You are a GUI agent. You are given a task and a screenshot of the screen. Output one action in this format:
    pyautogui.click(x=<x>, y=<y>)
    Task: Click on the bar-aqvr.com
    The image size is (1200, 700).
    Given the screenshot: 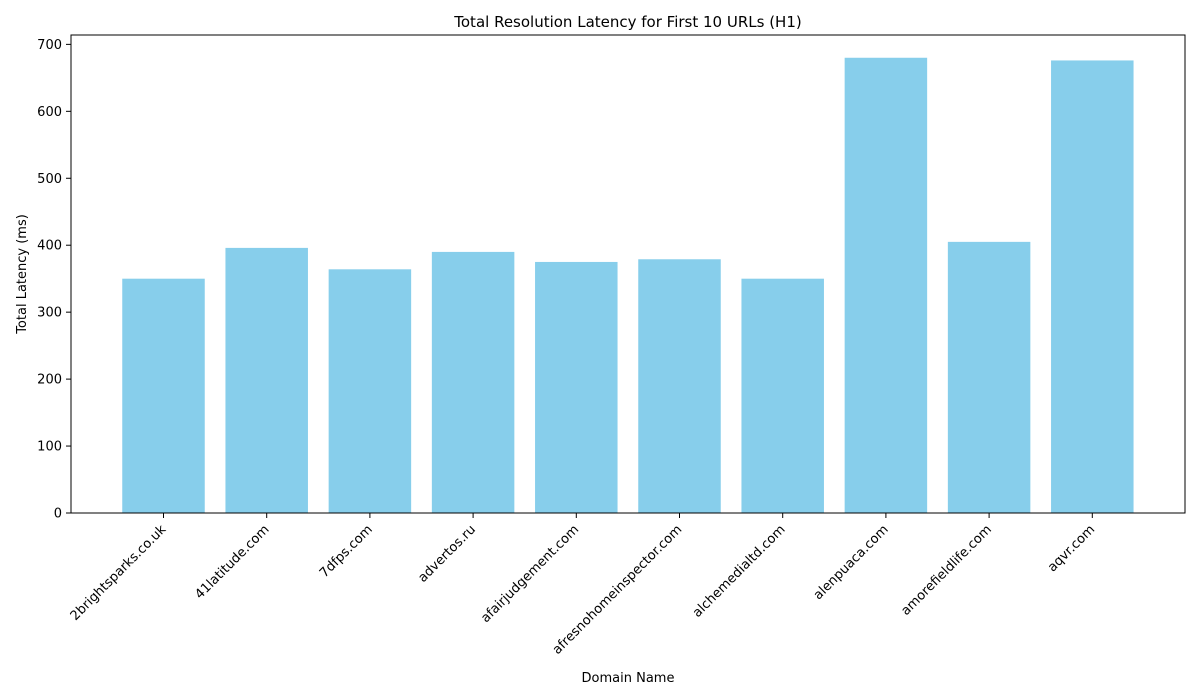 What is the action you would take?
    pyautogui.click(x=1092, y=286)
    